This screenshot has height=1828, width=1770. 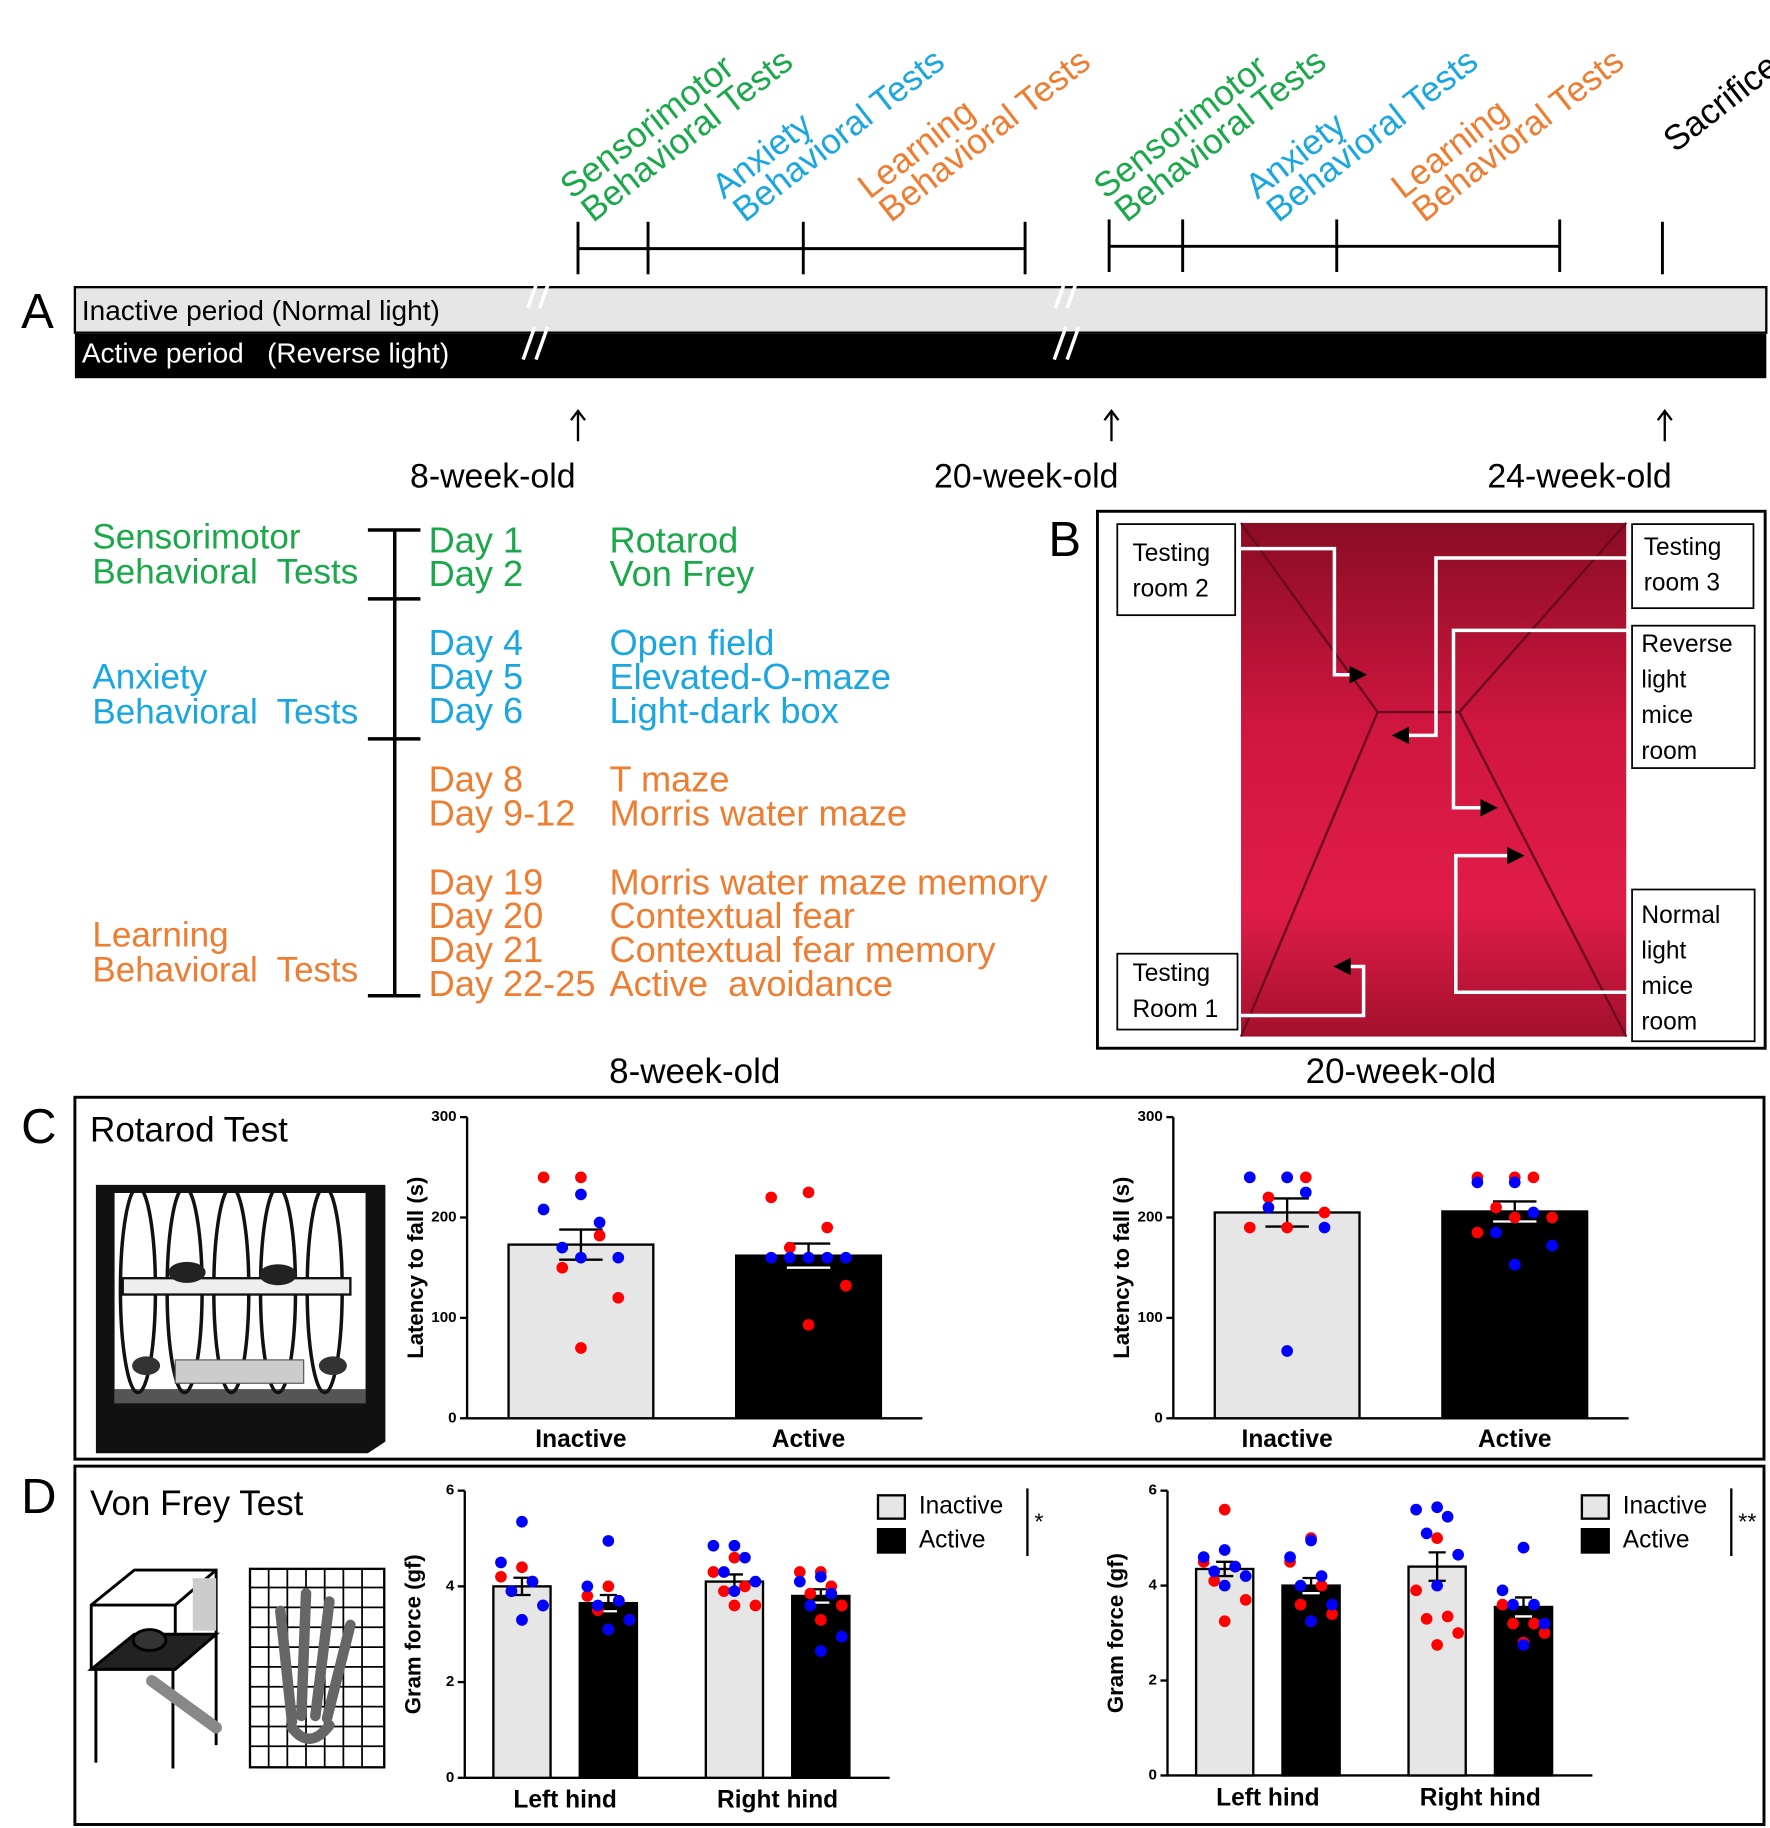 What do you see at coordinates (476, 642) in the screenshot?
I see `schedule-day: Day 4` at bounding box center [476, 642].